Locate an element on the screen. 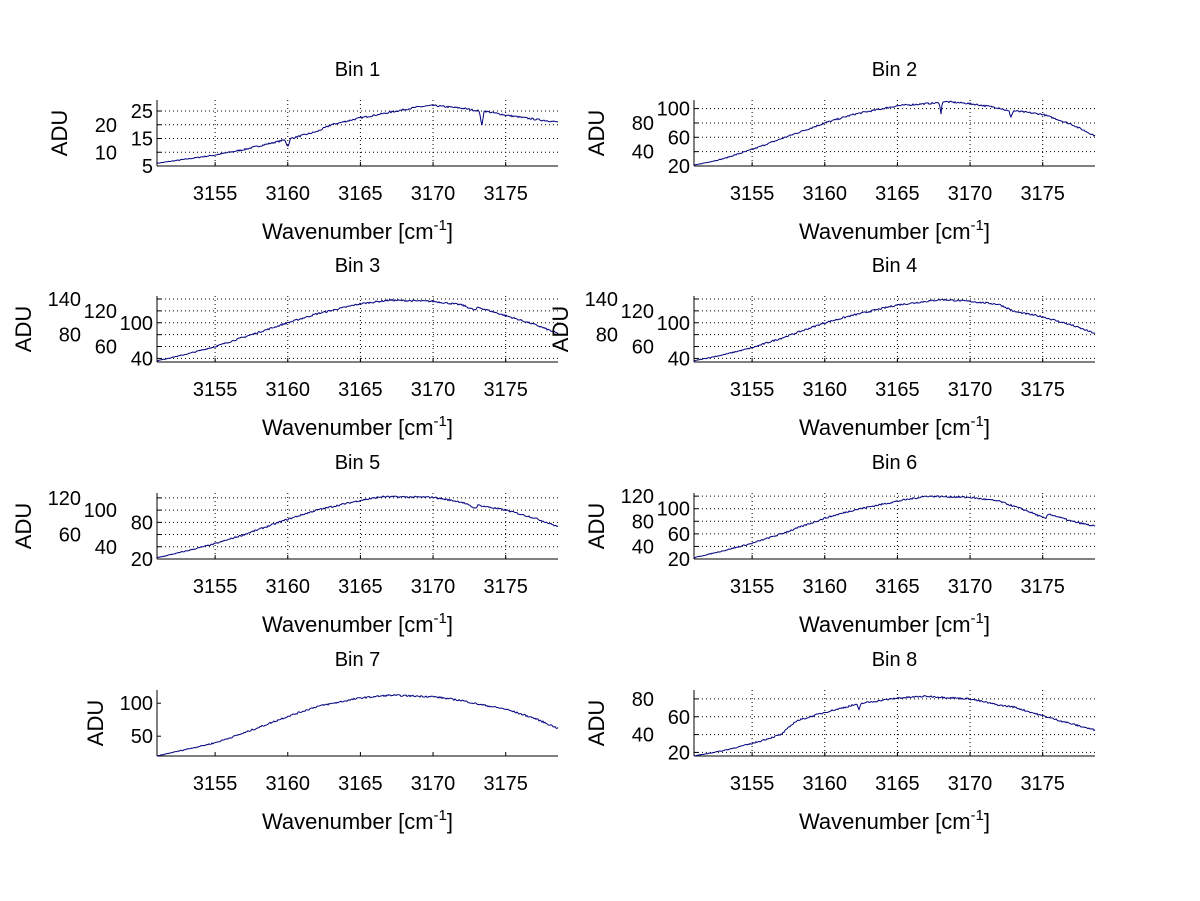 Image resolution: width=1200 pixels, height=901 pixels. subplot-title: Bin 1 is located at coordinates (358, 70).